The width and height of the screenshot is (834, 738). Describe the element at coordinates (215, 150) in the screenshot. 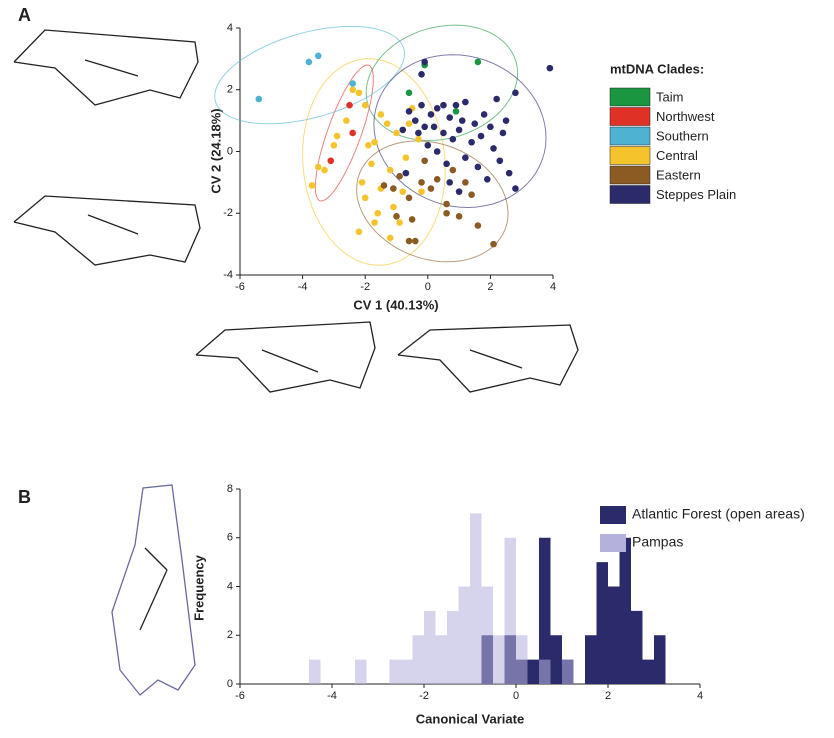

I see `y-axis-label: CV 2 (24.18%)` at that location.